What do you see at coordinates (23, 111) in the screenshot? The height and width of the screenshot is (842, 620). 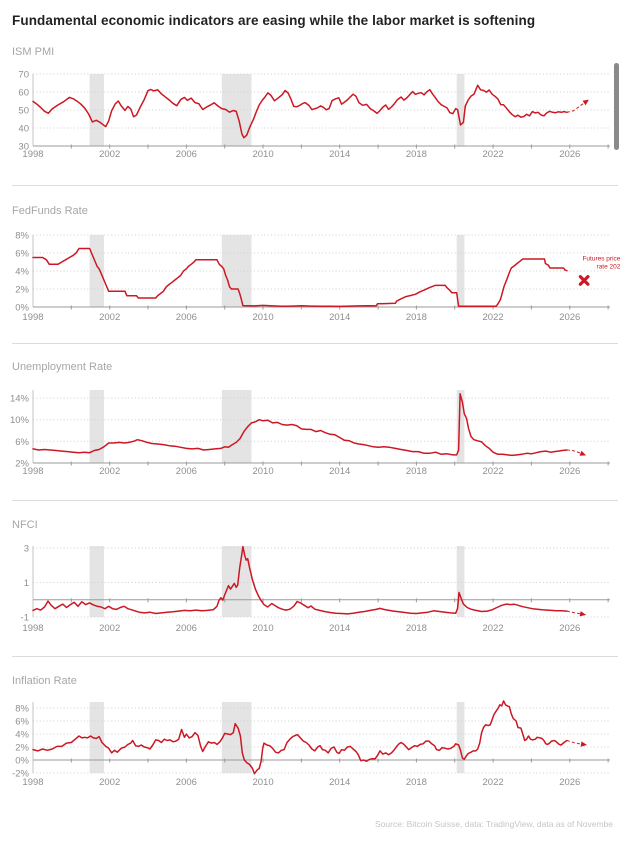 I see `y-tick-label: 50` at bounding box center [23, 111].